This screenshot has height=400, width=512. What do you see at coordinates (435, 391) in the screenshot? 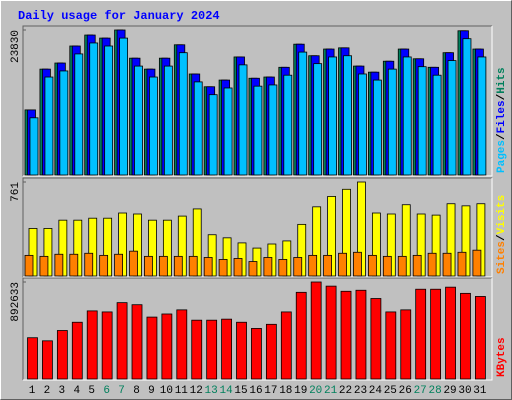
I see `x-tick-label: 28` at bounding box center [435, 391].